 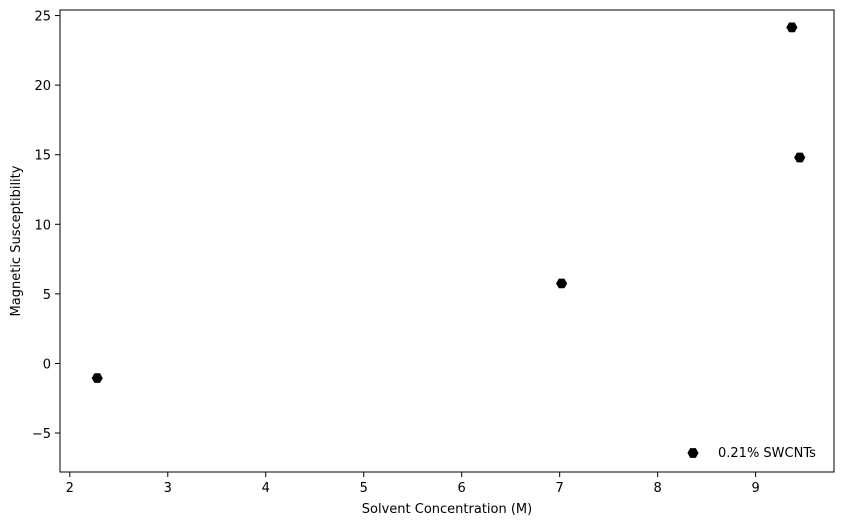 I want to click on y-tick-label: 5, so click(x=47, y=295).